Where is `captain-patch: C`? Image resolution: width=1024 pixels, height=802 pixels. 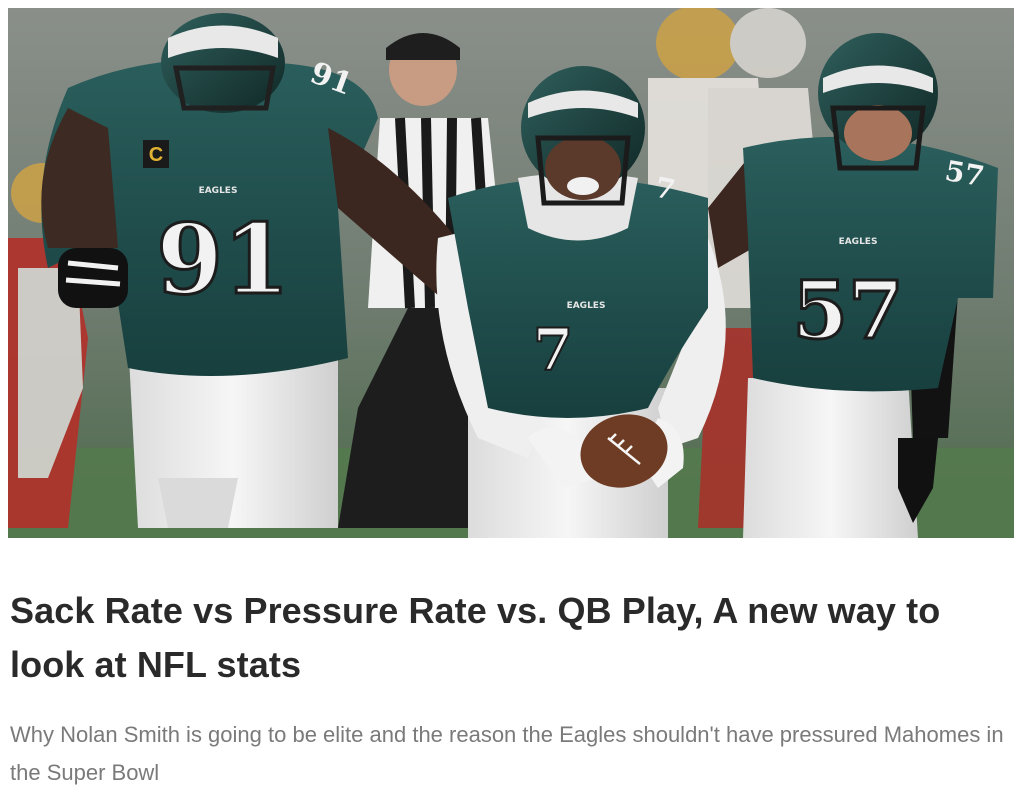 captain-patch: C is located at coordinates (156, 155).